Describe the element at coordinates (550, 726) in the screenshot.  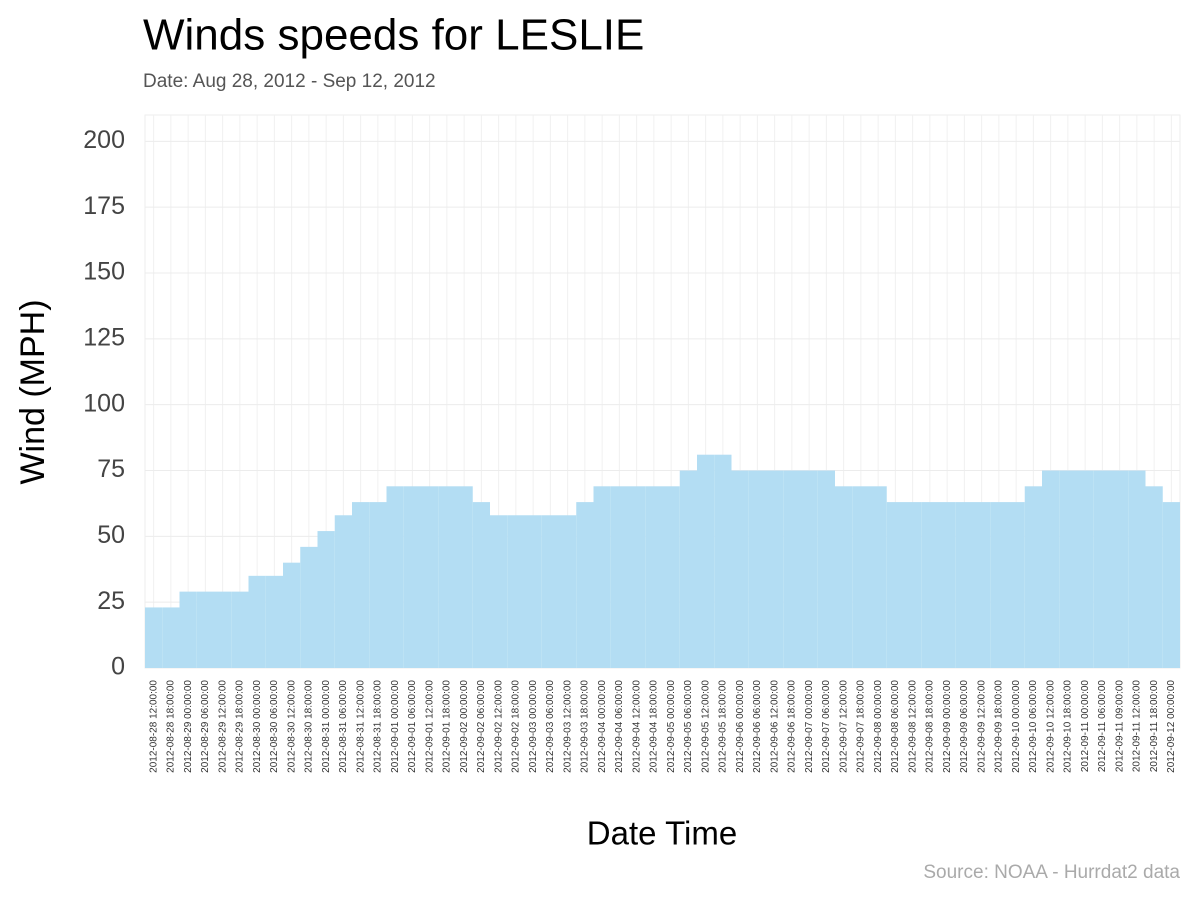
I see `x-tick-label: 2012-09-03 06:00:00` at that location.